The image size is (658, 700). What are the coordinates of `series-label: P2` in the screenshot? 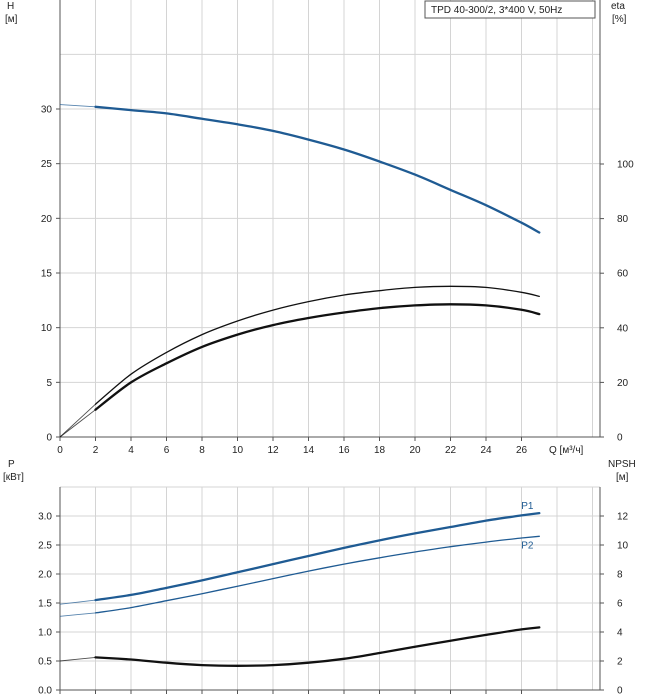 It's located at (527, 545).